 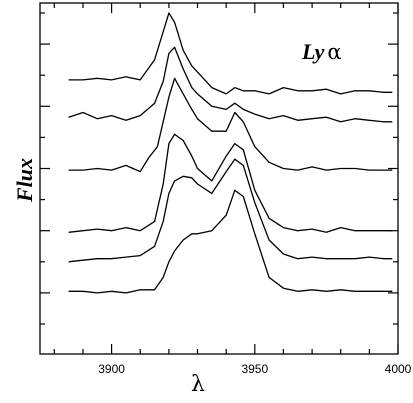 I want to click on x-tick-label-3900: 3900, so click(x=111, y=369).